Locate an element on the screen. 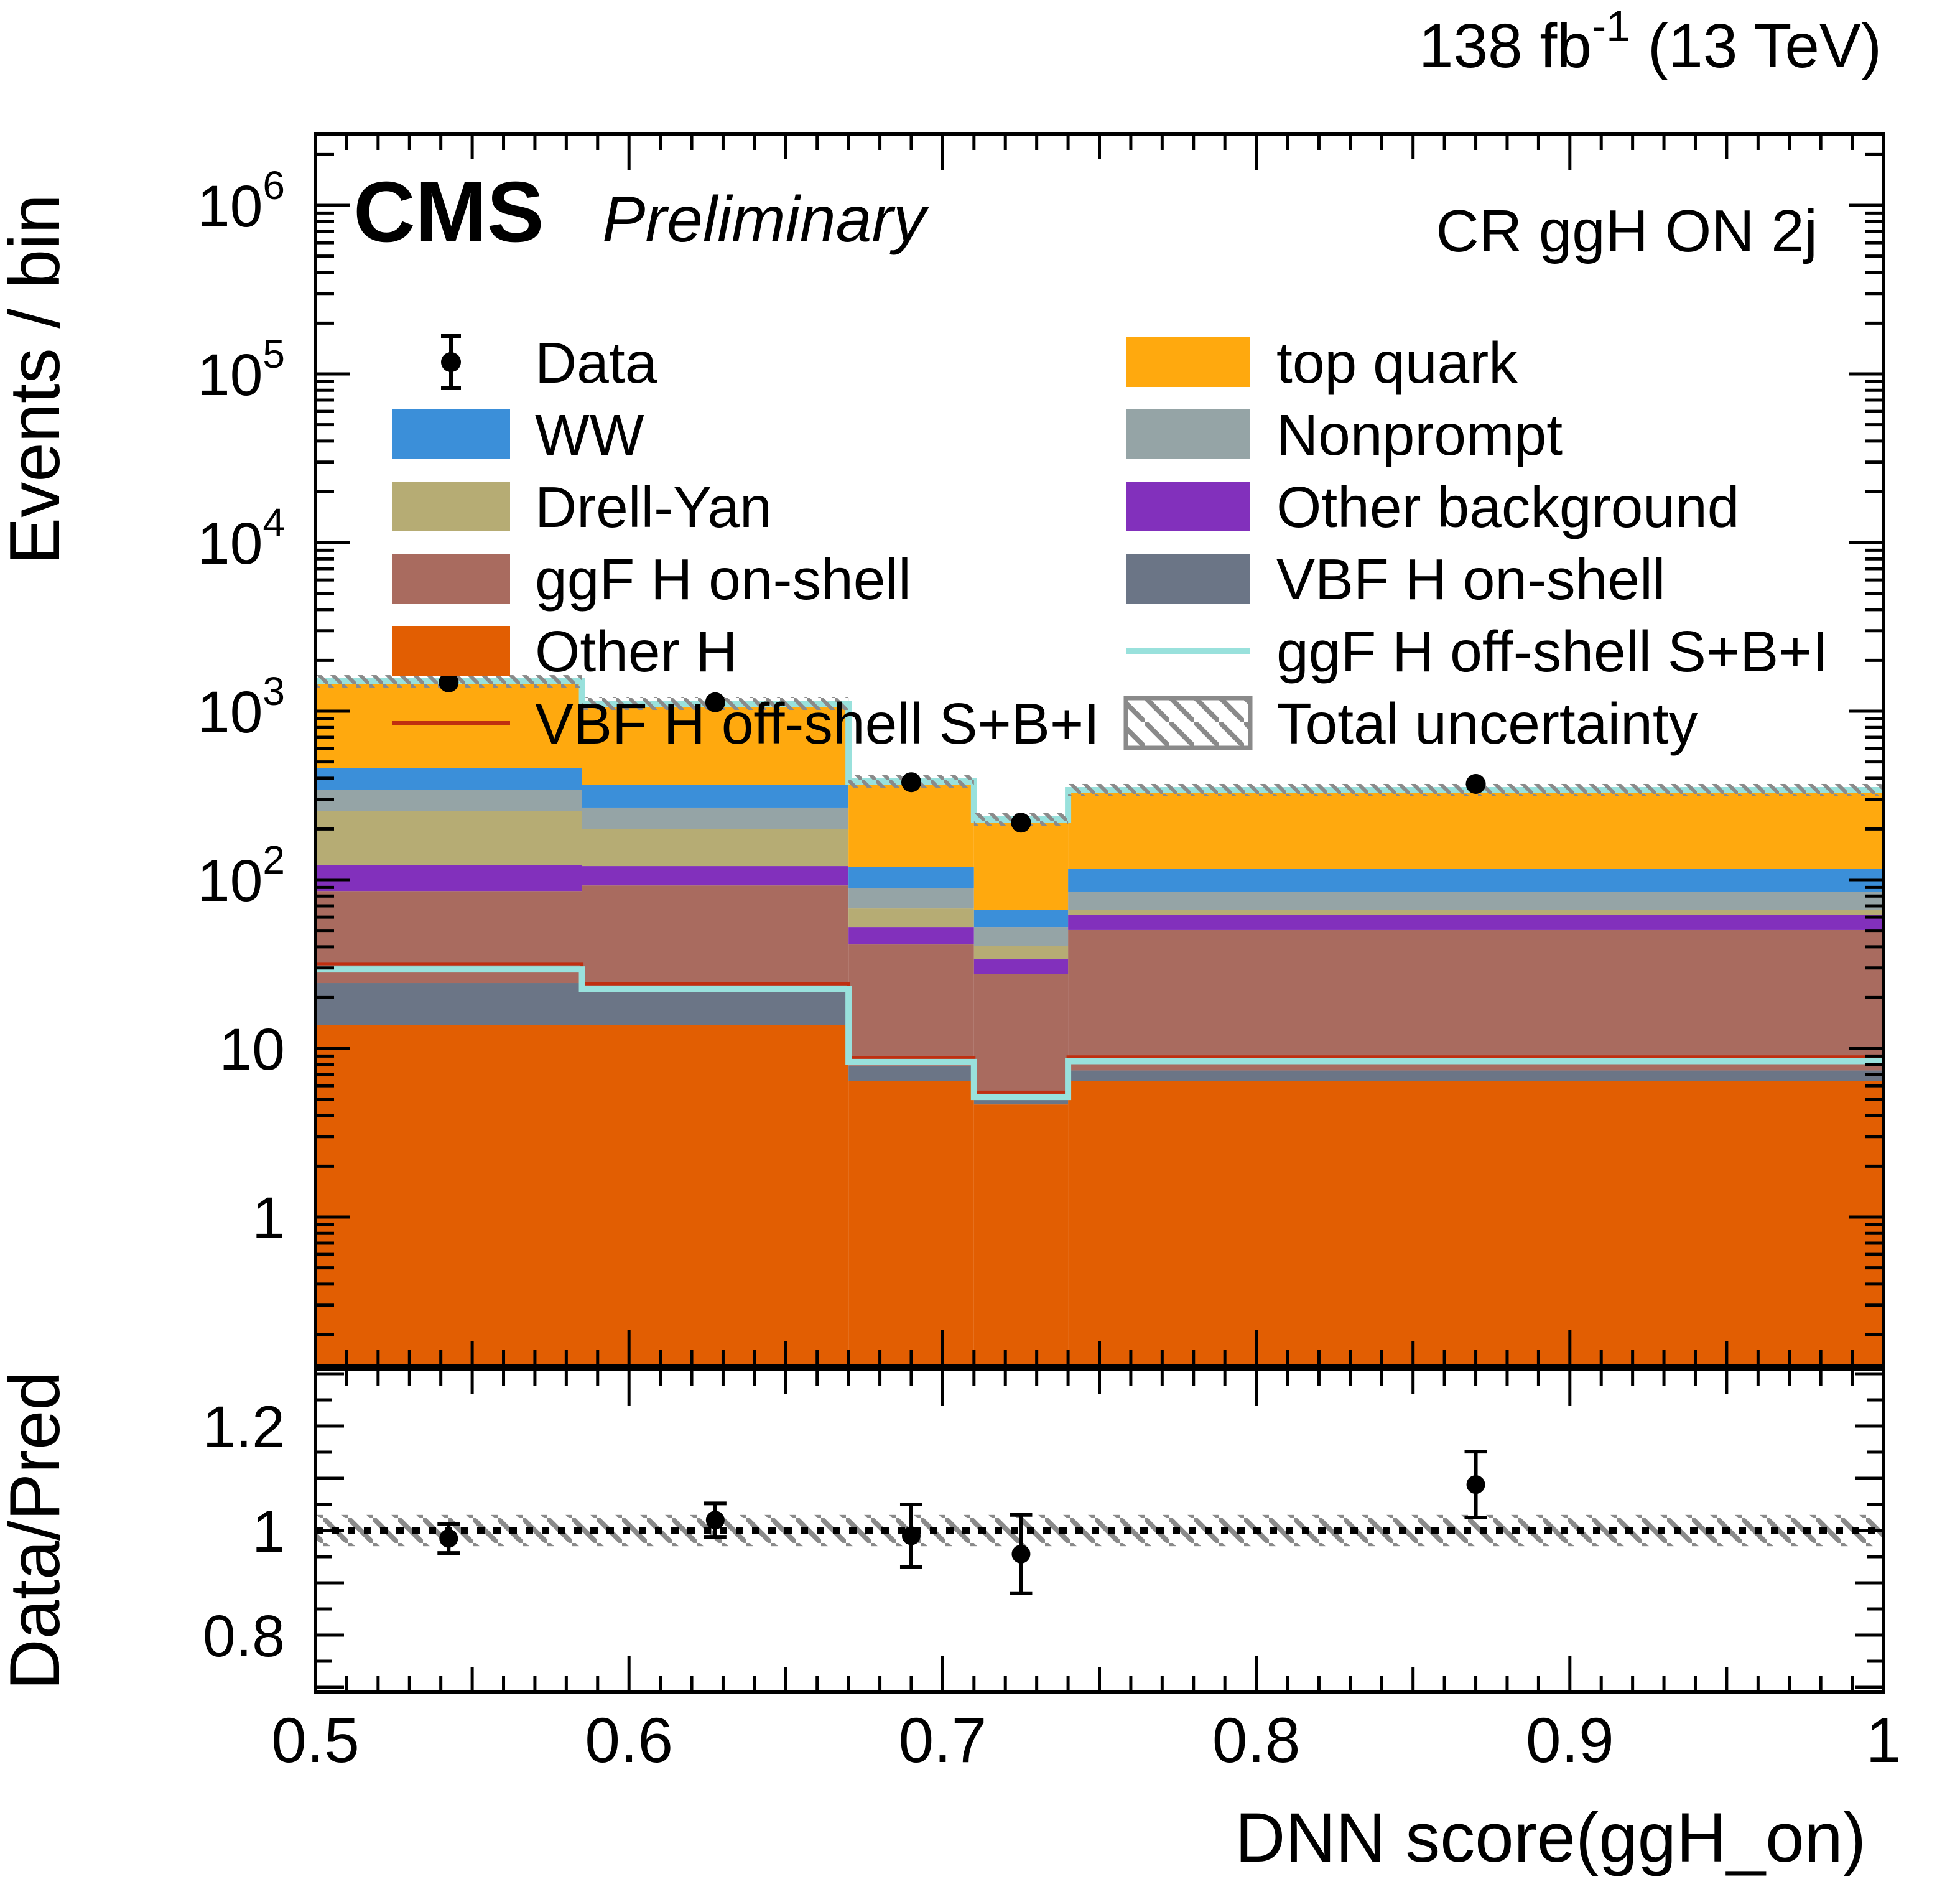 This screenshot has width=1960, height=1902. legend-hatch-swatch is located at coordinates (1188, 723).